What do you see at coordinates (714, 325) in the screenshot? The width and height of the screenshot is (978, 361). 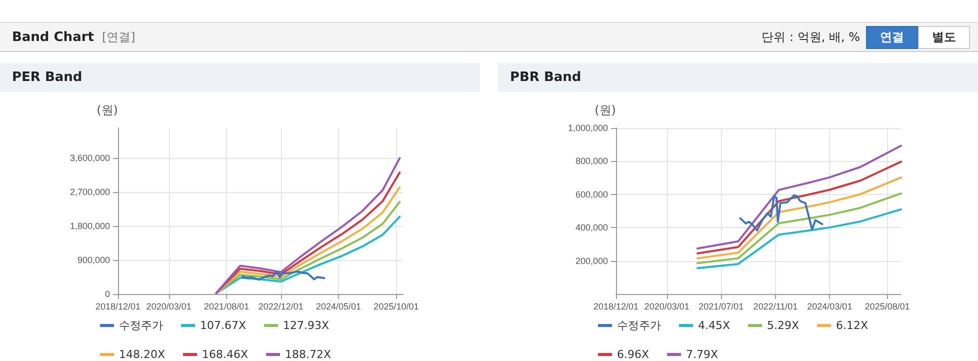 I see `legend-label: 4.45X` at bounding box center [714, 325].